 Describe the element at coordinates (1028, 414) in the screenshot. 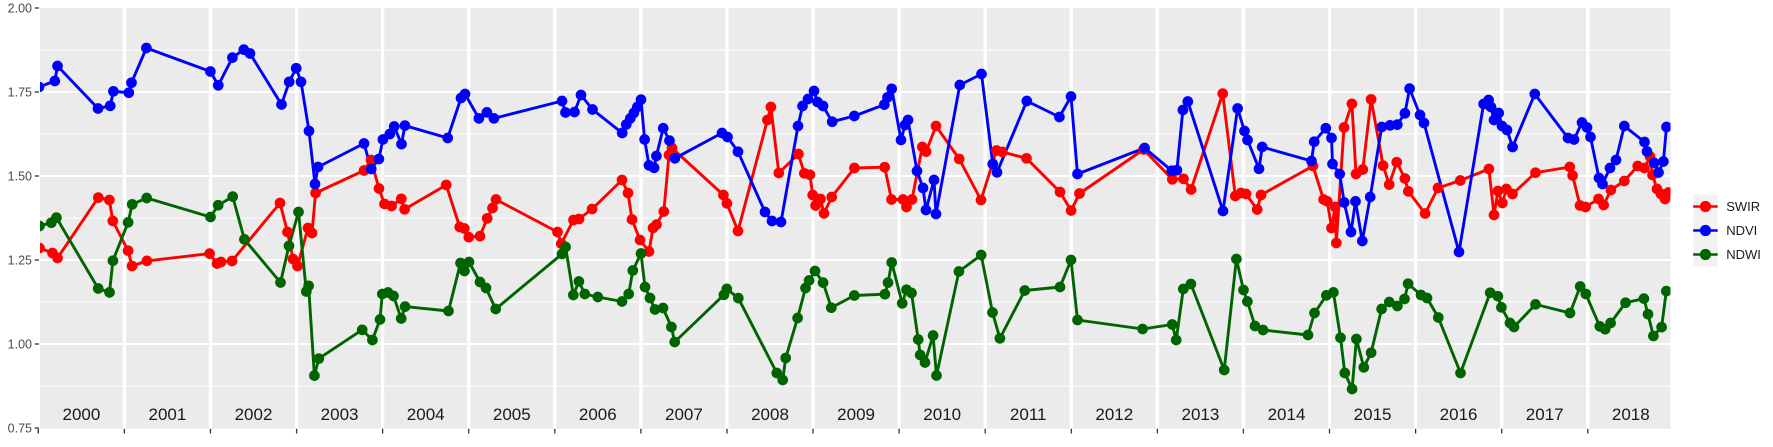

I see `svg-text: 2011` at that location.